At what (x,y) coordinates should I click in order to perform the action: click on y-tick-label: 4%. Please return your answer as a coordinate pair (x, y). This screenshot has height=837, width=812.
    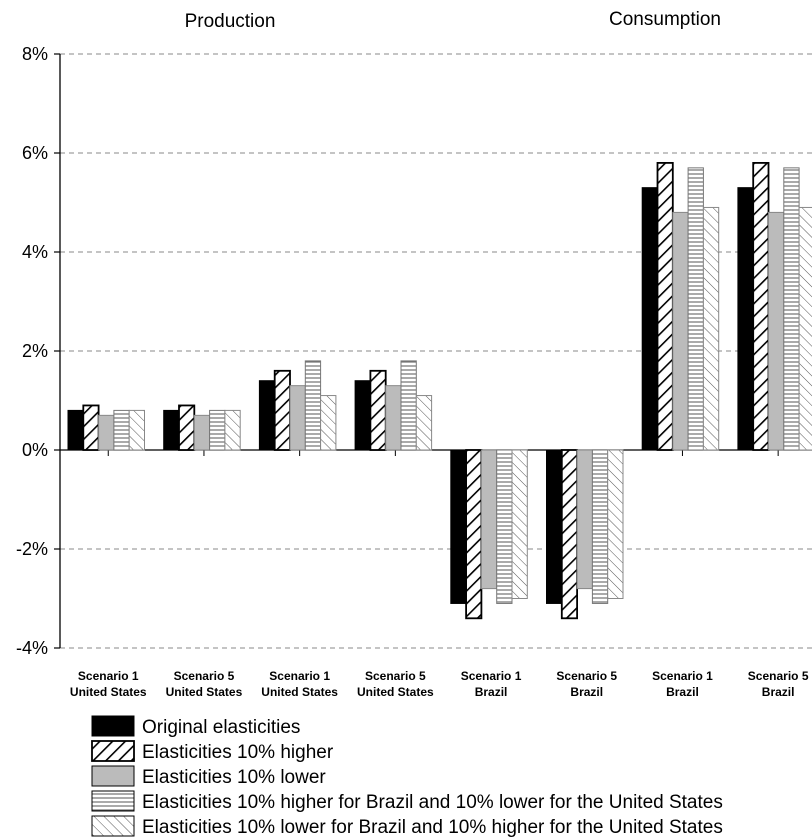
    Looking at the image, I should click on (35, 252).